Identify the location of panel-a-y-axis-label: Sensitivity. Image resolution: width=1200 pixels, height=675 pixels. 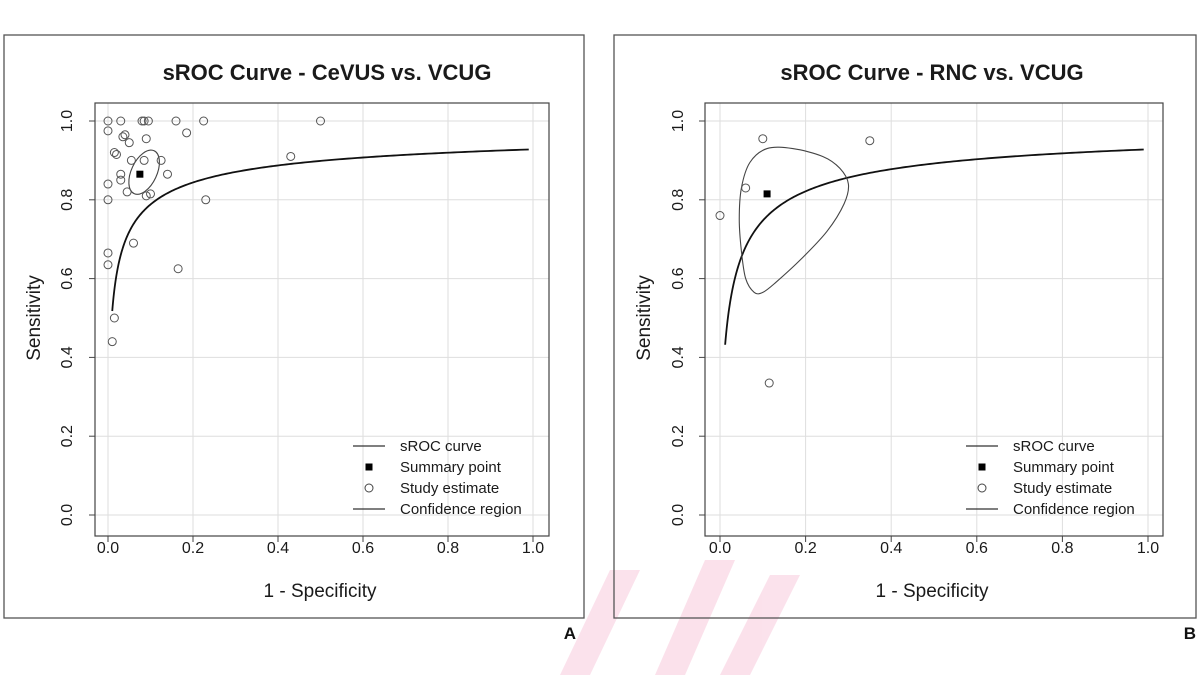
(34, 318).